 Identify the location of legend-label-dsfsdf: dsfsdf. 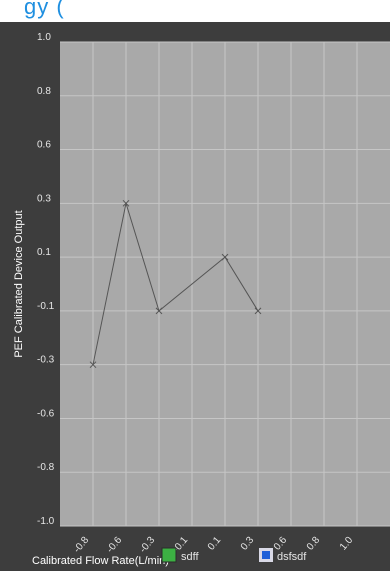
(292, 557).